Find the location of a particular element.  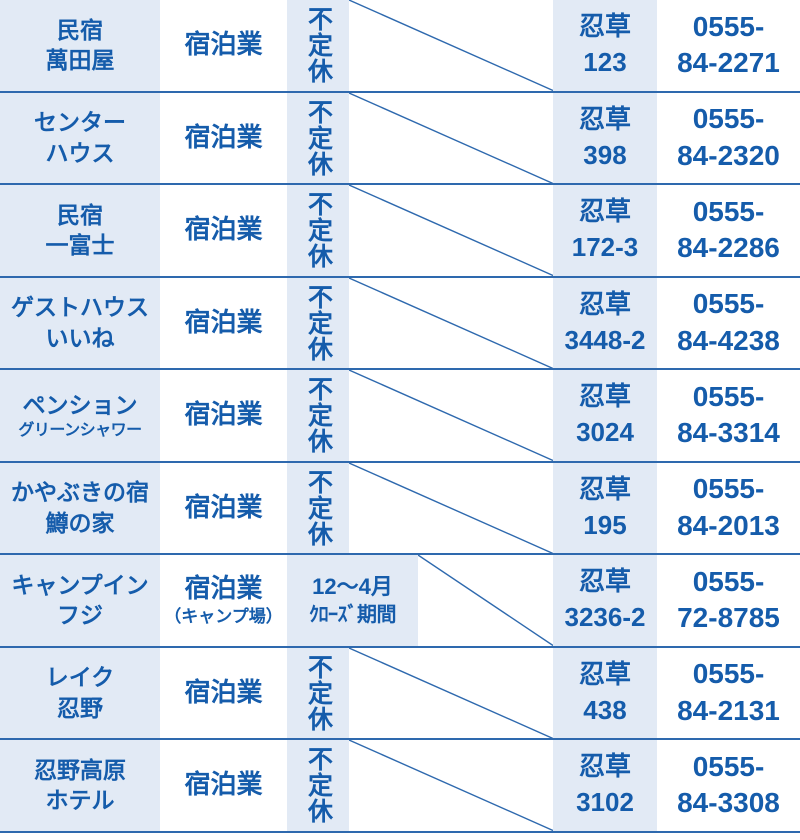

name-line-1: レイク is located at coordinates (80, 677).